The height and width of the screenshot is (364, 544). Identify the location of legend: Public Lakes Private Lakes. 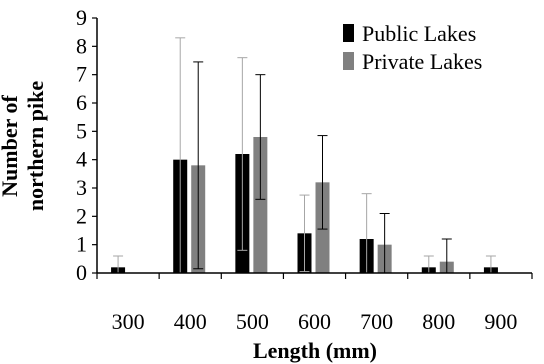
(412, 47).